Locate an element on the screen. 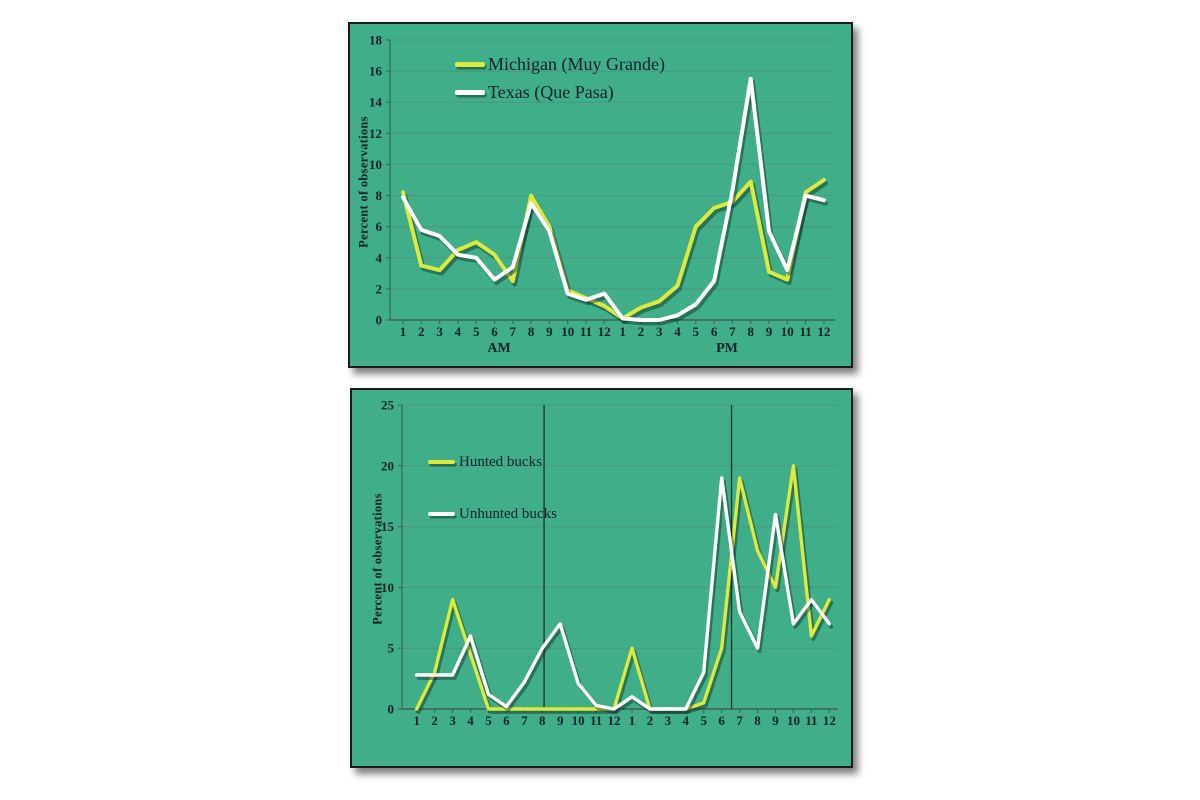 The width and height of the screenshot is (1200, 800). legend-label-unhunted-bucks: Unhunted bucks is located at coordinates (508, 513).